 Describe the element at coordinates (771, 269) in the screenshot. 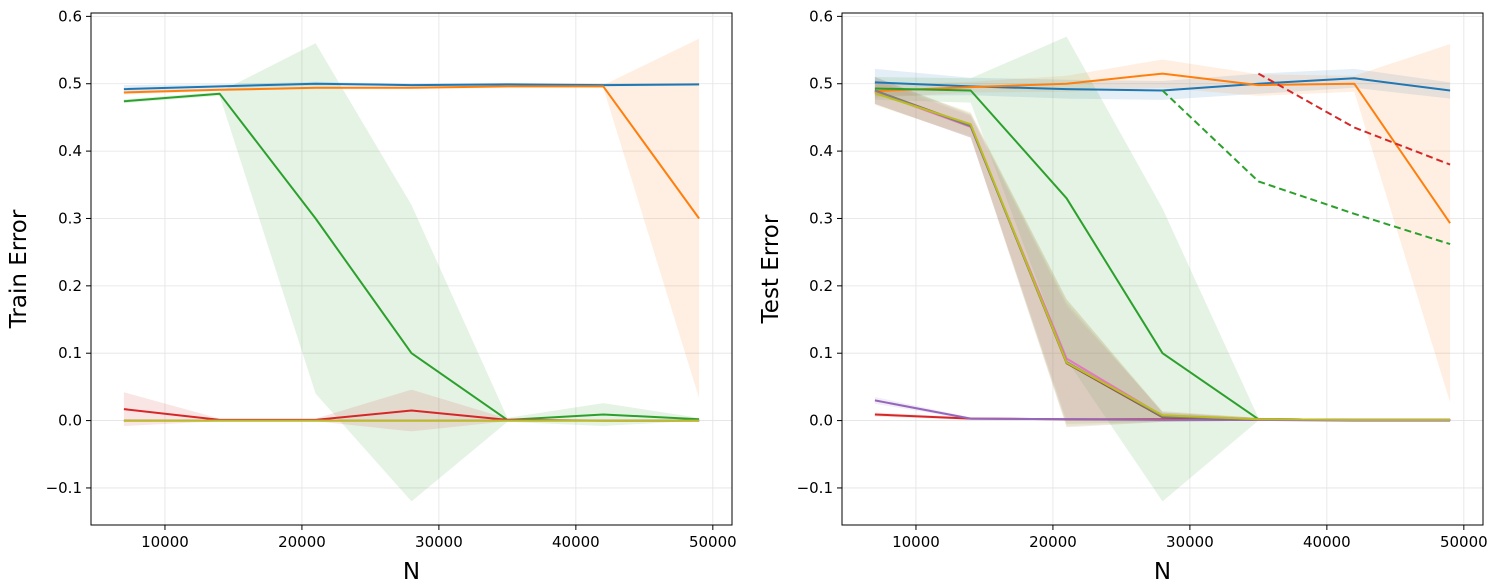

I see `y-axis-label: Test Error` at that location.